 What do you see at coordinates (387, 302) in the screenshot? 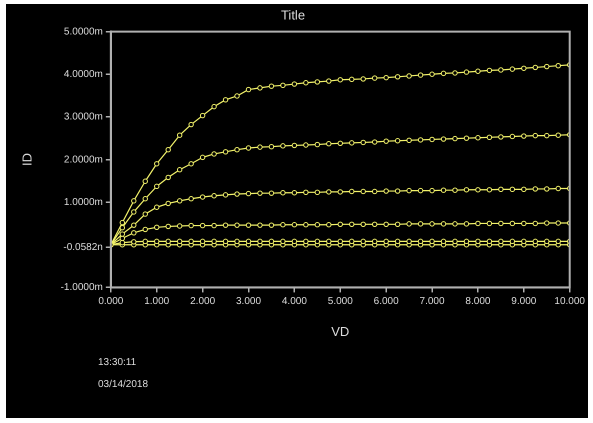
I see `x-tick-label: 6.000` at bounding box center [387, 302].